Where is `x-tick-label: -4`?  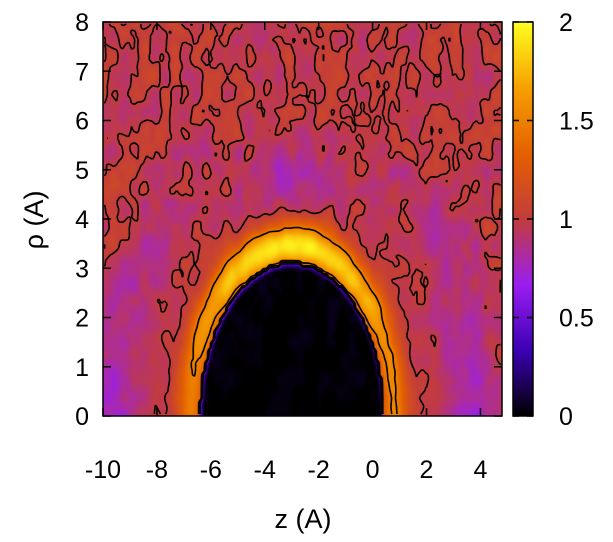 x-tick-label: -4 is located at coordinates (265, 470).